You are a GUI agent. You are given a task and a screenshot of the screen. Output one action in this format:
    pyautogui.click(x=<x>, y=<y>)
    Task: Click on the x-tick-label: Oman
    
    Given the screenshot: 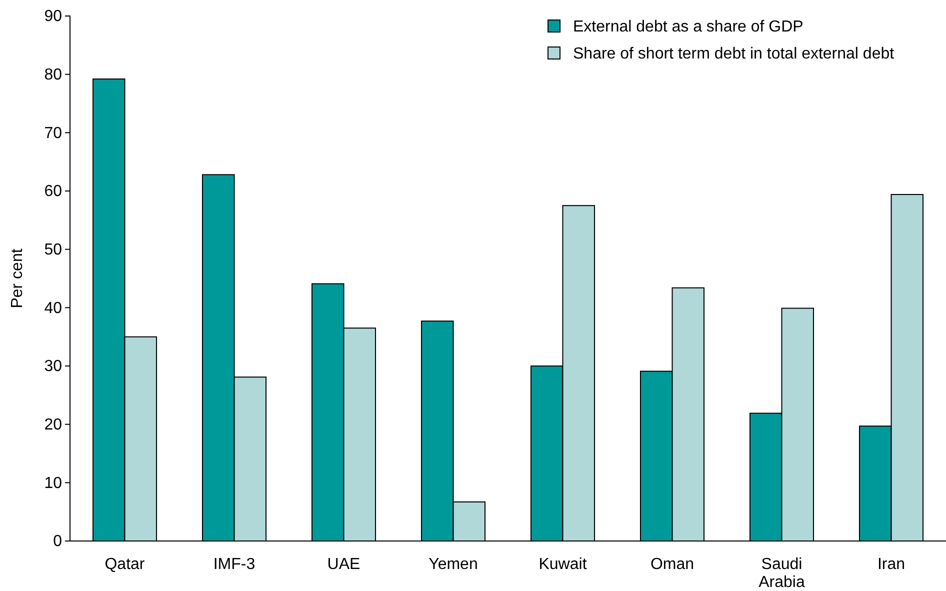 What is the action you would take?
    pyautogui.click(x=672, y=564)
    